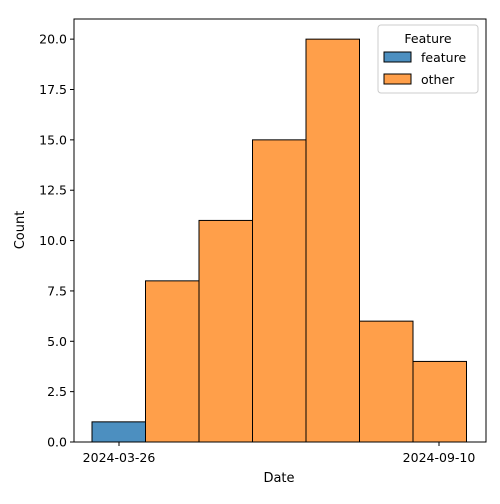  Describe the element at coordinates (279, 453) in the screenshot. I see `x-axis-ticks: 2024-03-26 2024-09-10` at that location.